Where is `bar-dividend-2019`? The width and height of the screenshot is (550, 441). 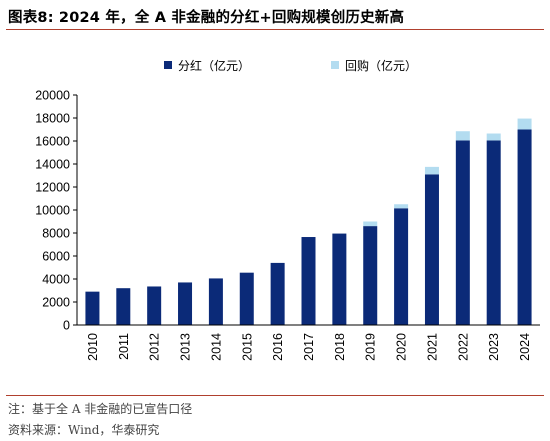 bar-dividend-2019 is located at coordinates (370, 275).